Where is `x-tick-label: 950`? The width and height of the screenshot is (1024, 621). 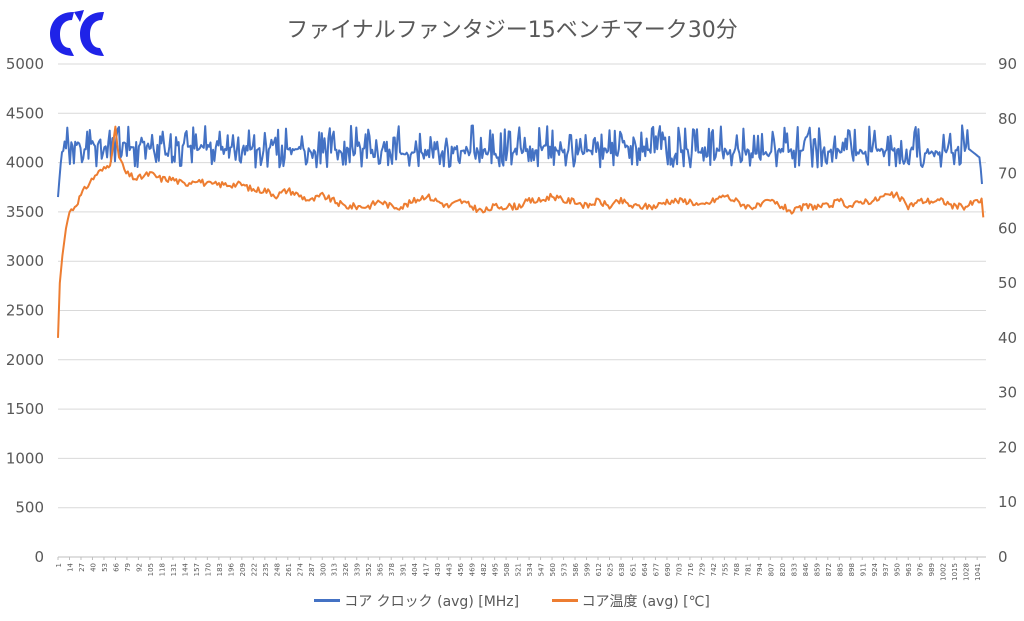
x-tick-label: 950 is located at coordinates (898, 569).